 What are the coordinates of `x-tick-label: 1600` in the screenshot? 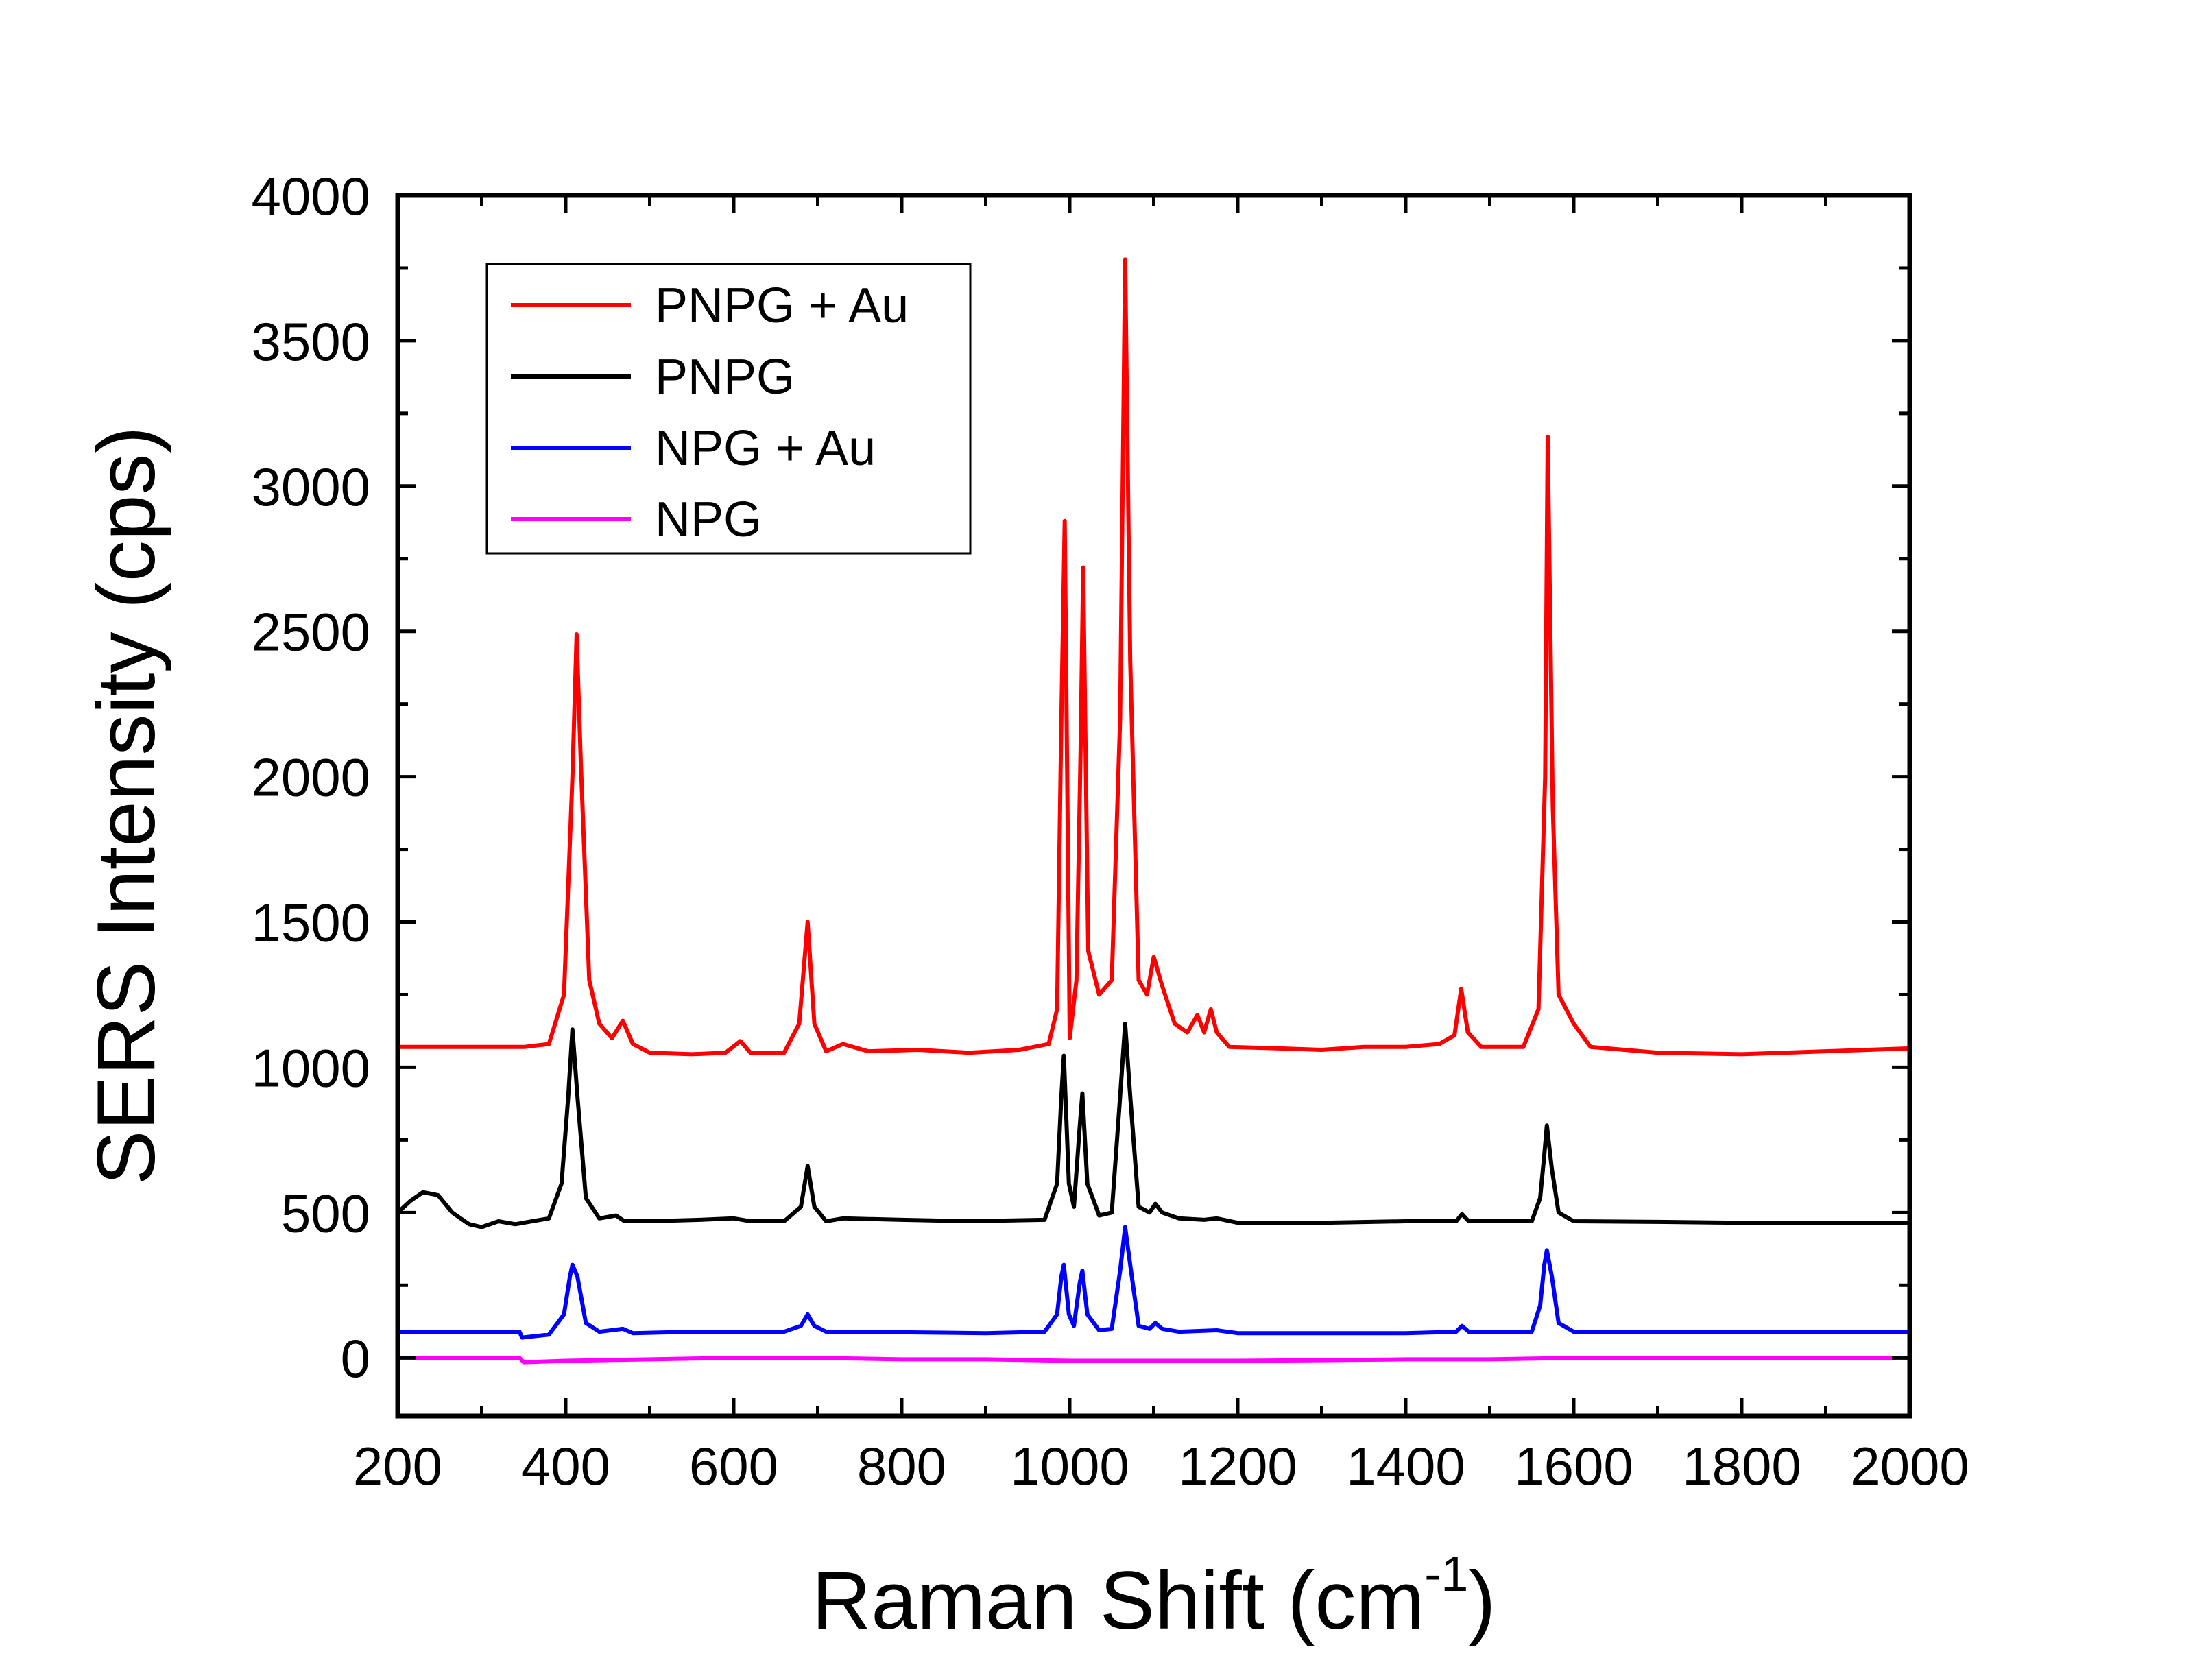 It's located at (1573, 1466).